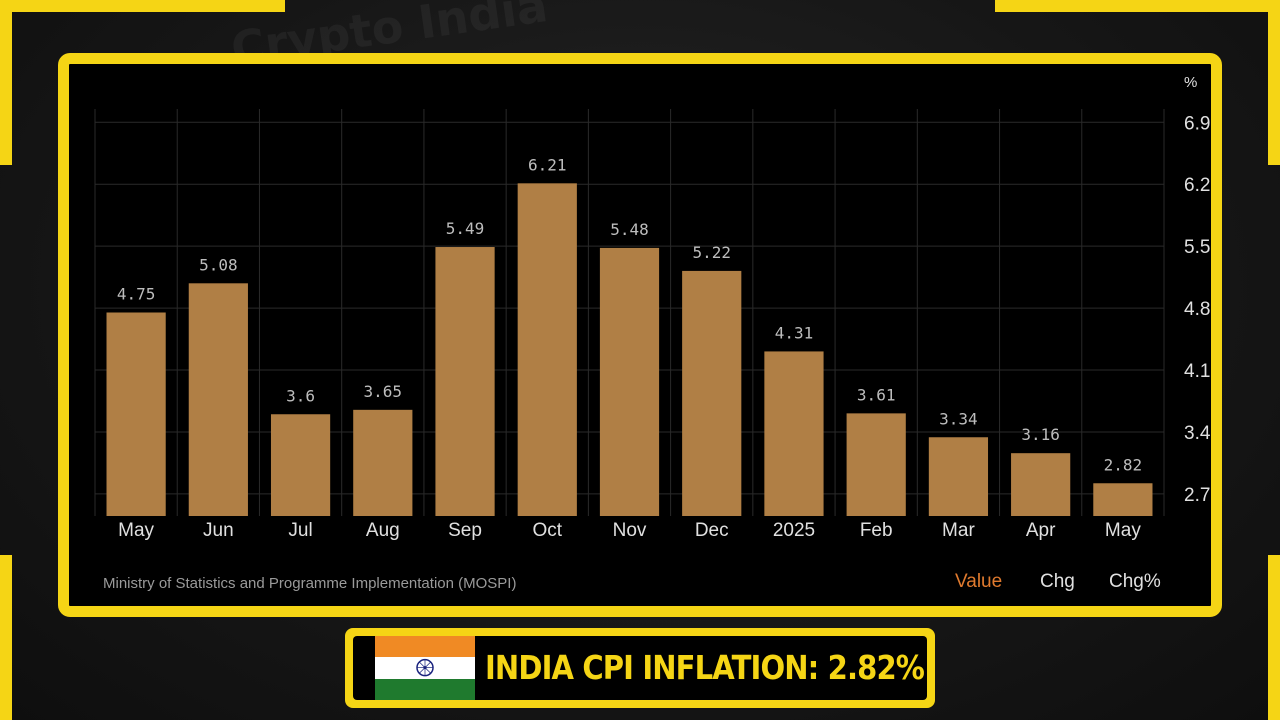  I want to click on y-tick-label: 4.1, so click(1197, 371).